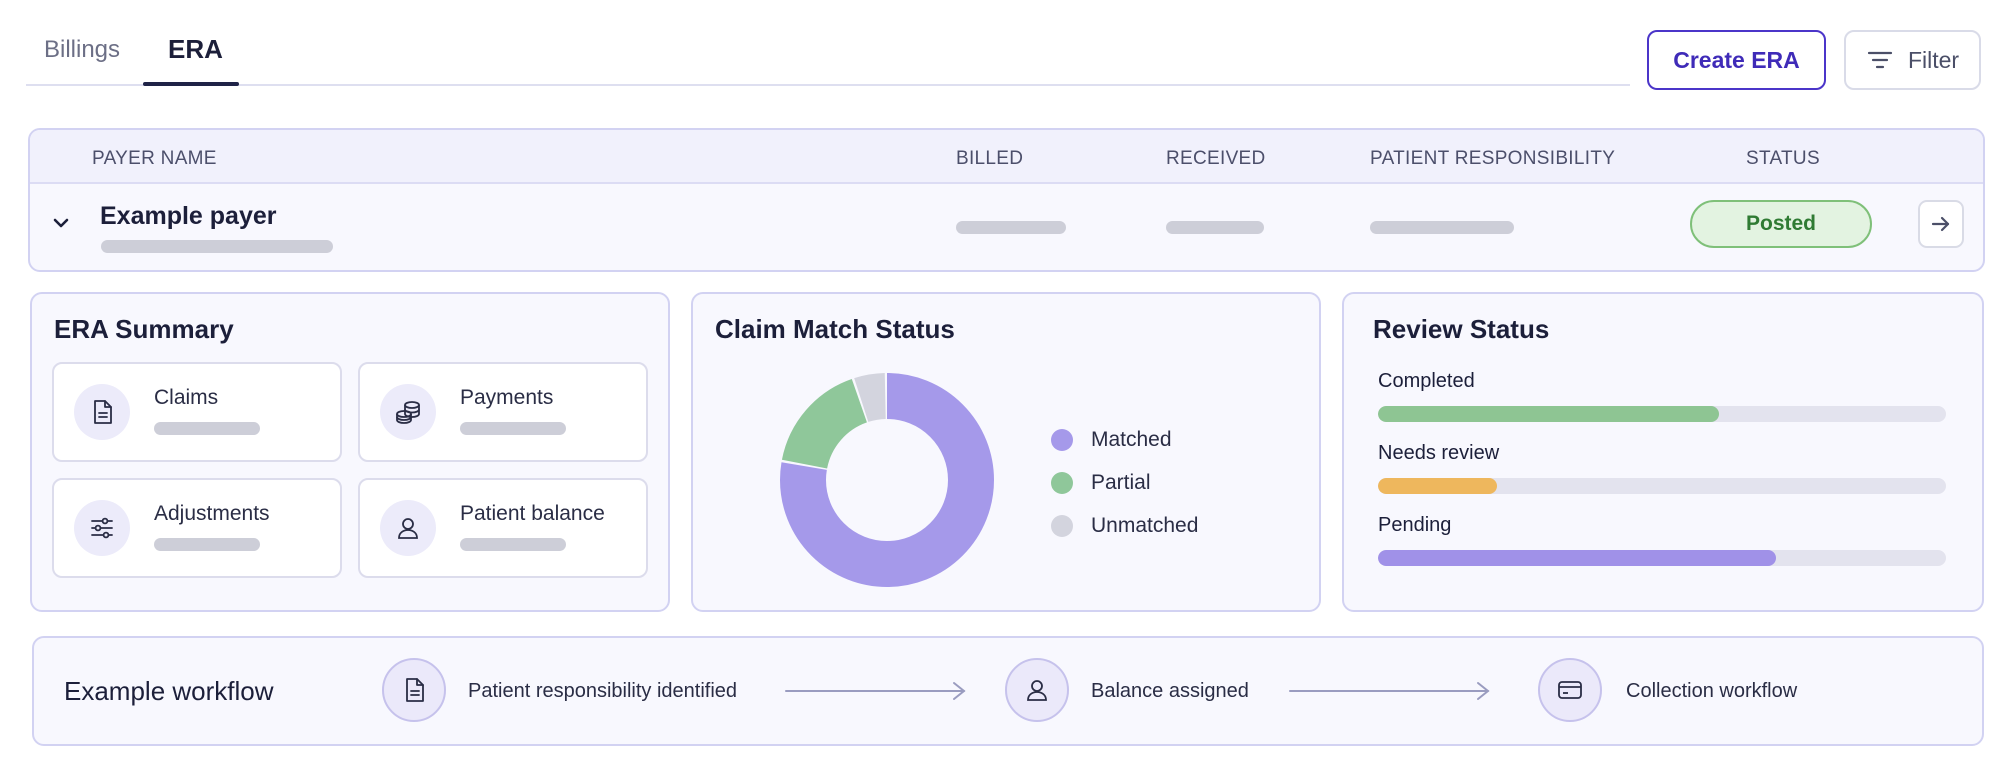 This screenshot has width=2011, height=782. Describe the element at coordinates (503, 528) in the screenshot. I see `summary-tile-patient-balance: Patient balance` at that location.